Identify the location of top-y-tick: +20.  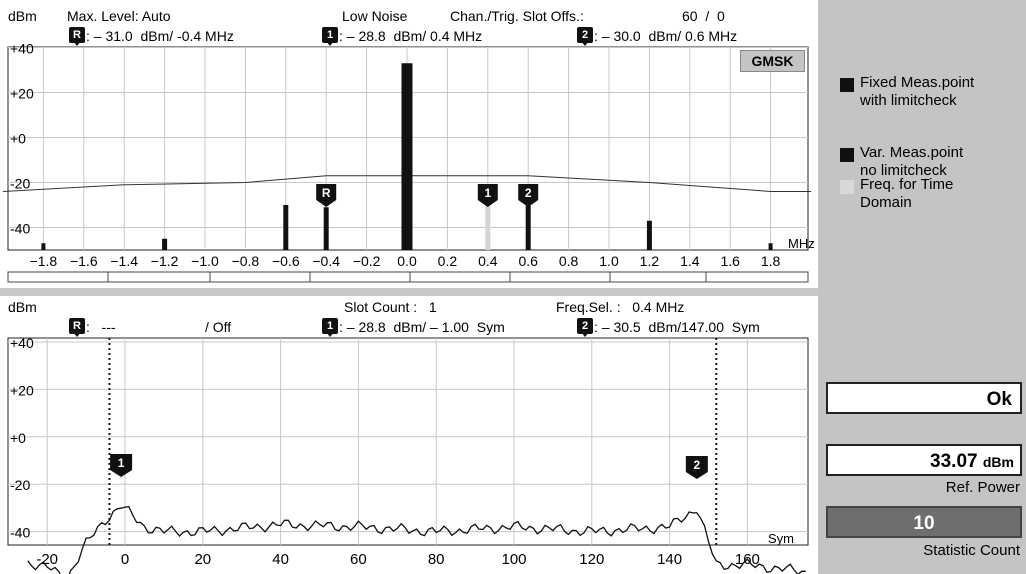
(22, 94).